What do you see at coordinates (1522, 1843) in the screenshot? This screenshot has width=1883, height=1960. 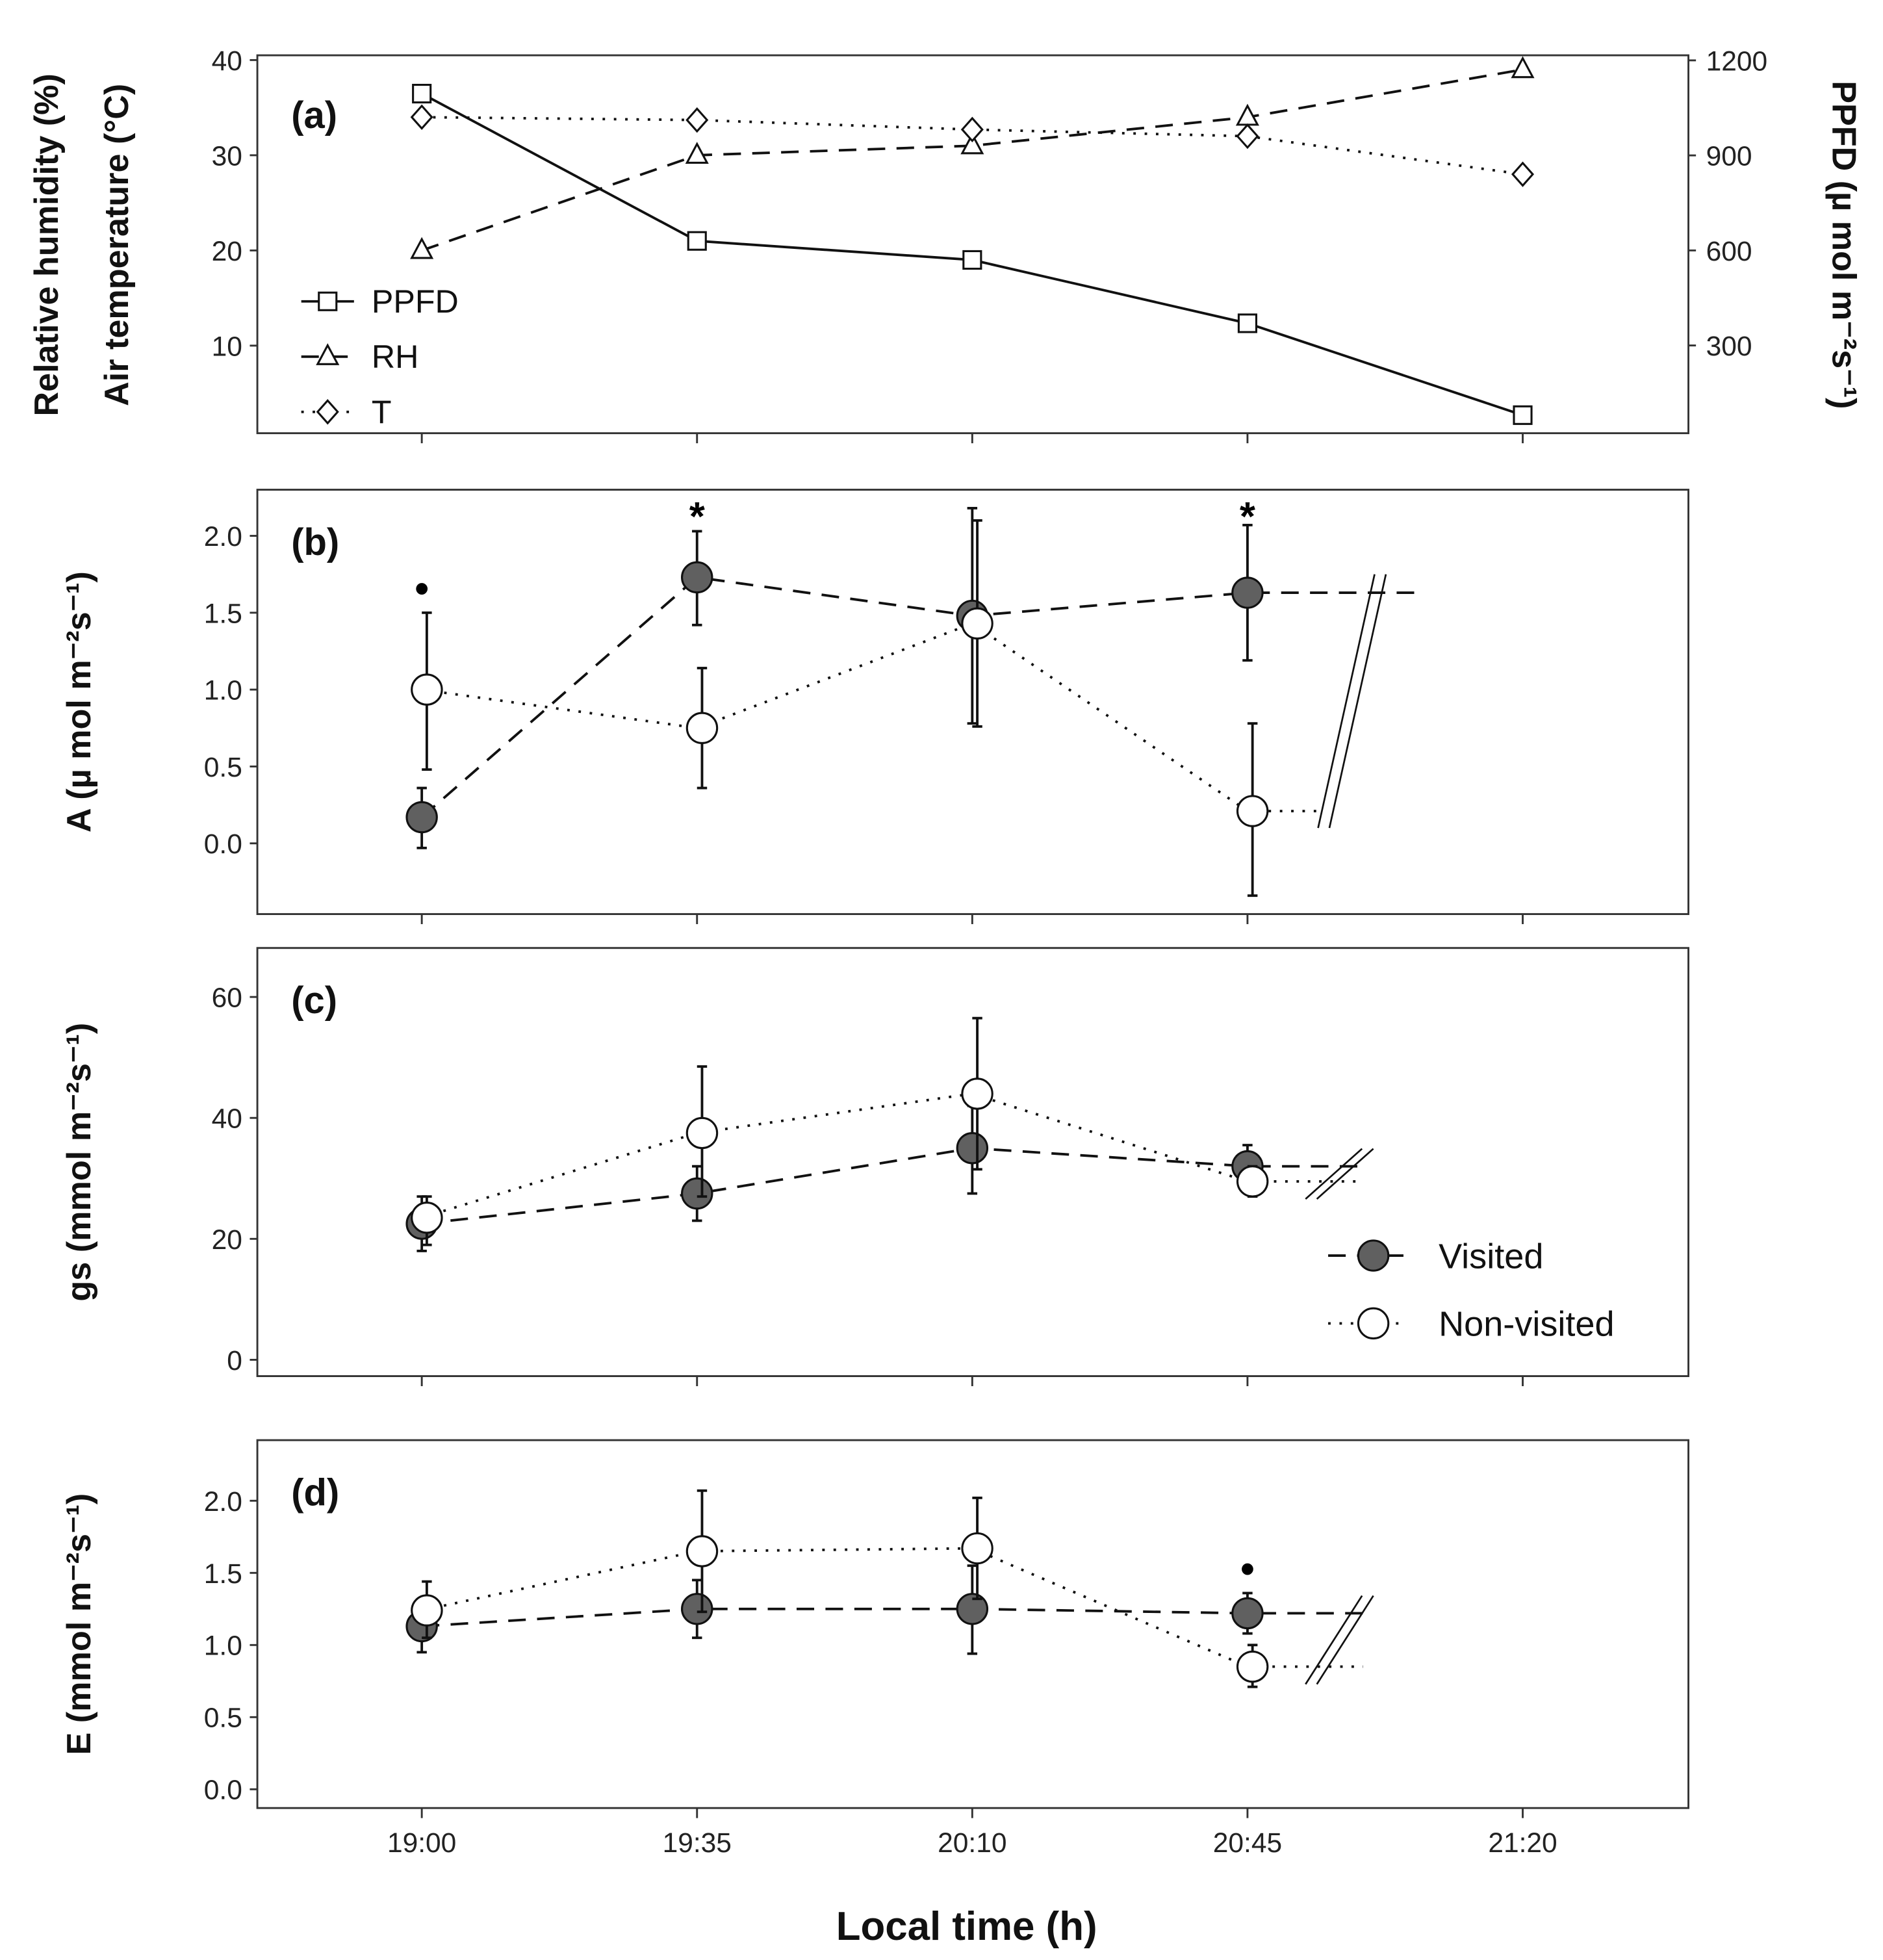 I see `x-tick-label: 21:20` at bounding box center [1522, 1843].